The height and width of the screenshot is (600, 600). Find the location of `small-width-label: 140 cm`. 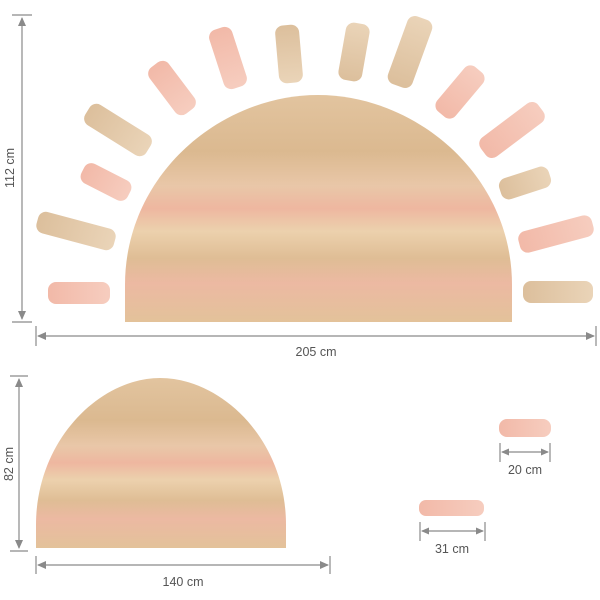

small-width-label: 140 cm is located at coordinates (183, 582).